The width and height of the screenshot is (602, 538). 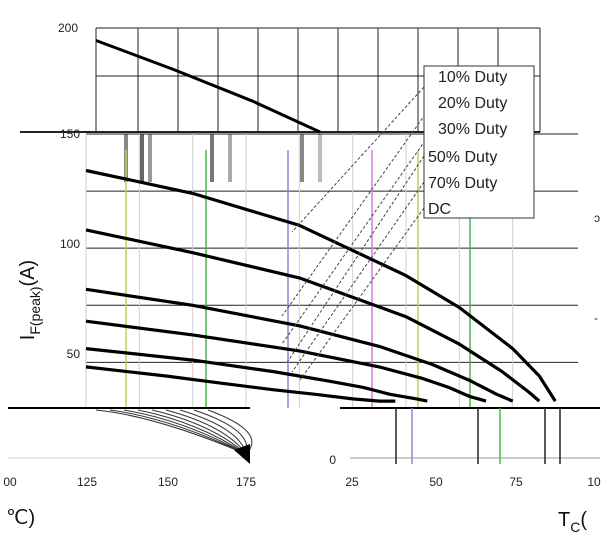 What do you see at coordinates (70, 244) in the screenshot?
I see `y-tick-label-100: 100` at bounding box center [70, 244].